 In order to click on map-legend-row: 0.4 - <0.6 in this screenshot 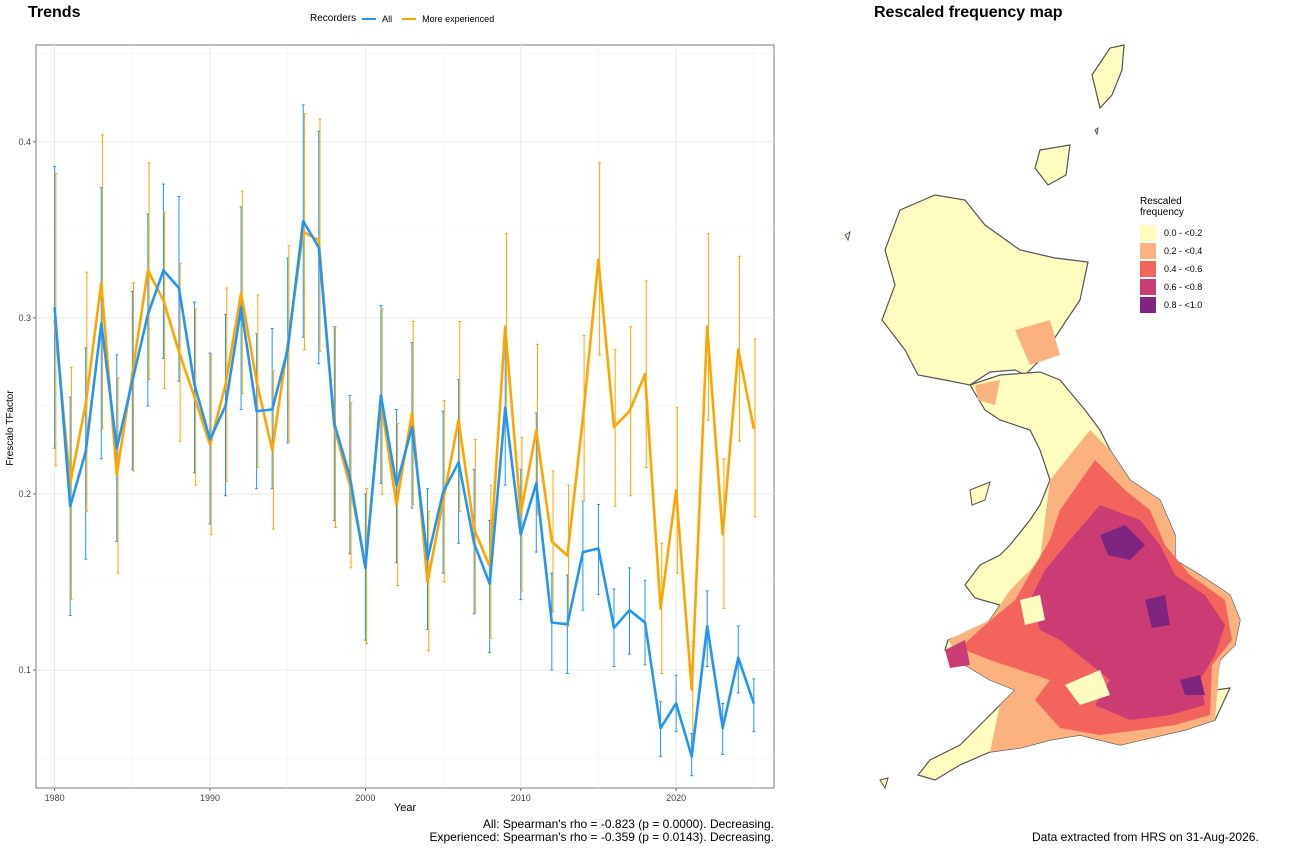, I will do `click(1171, 269)`.